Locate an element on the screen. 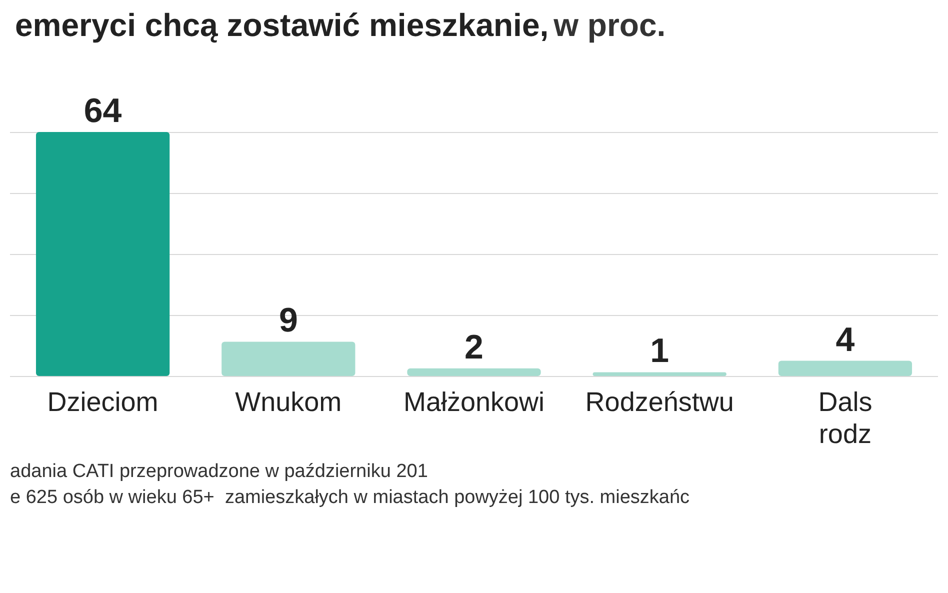 Image resolution: width=948 pixels, height=593 pixels. chart-title: emeryci chcą zostawić mieszkanie, is located at coordinates (282, 25).